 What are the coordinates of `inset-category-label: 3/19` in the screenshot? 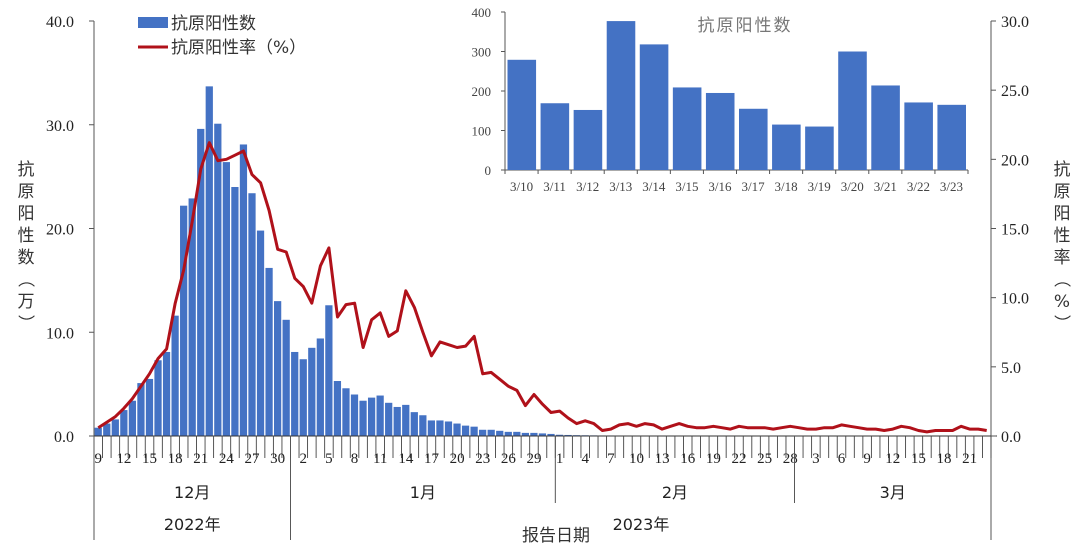 It's located at (819, 186).